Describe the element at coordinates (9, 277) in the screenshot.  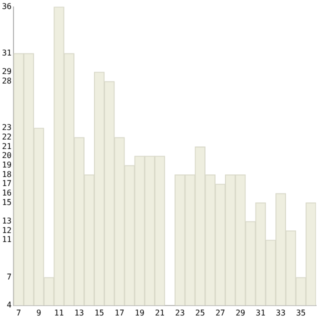
I see `y-tick-label: 7` at that location.